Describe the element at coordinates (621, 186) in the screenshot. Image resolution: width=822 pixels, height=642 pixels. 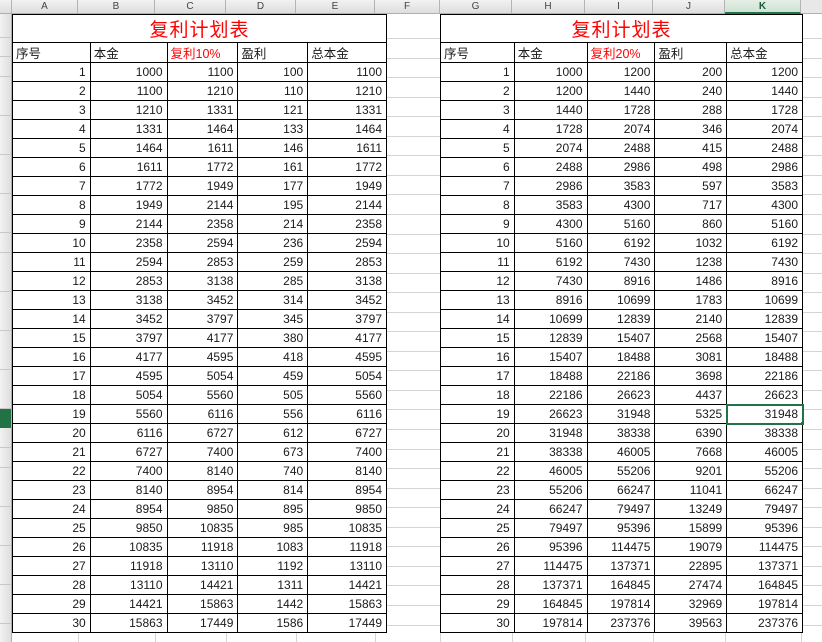
I see `cell-r7-c2: 3583` at that location.